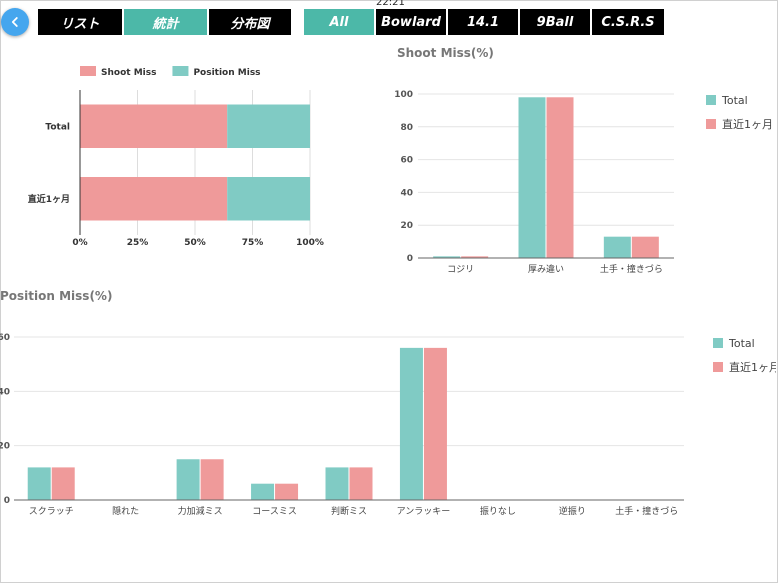 The image size is (778, 583). Describe the element at coordinates (125, 511) in the screenshot. I see `category-label: 隠れた` at that location.